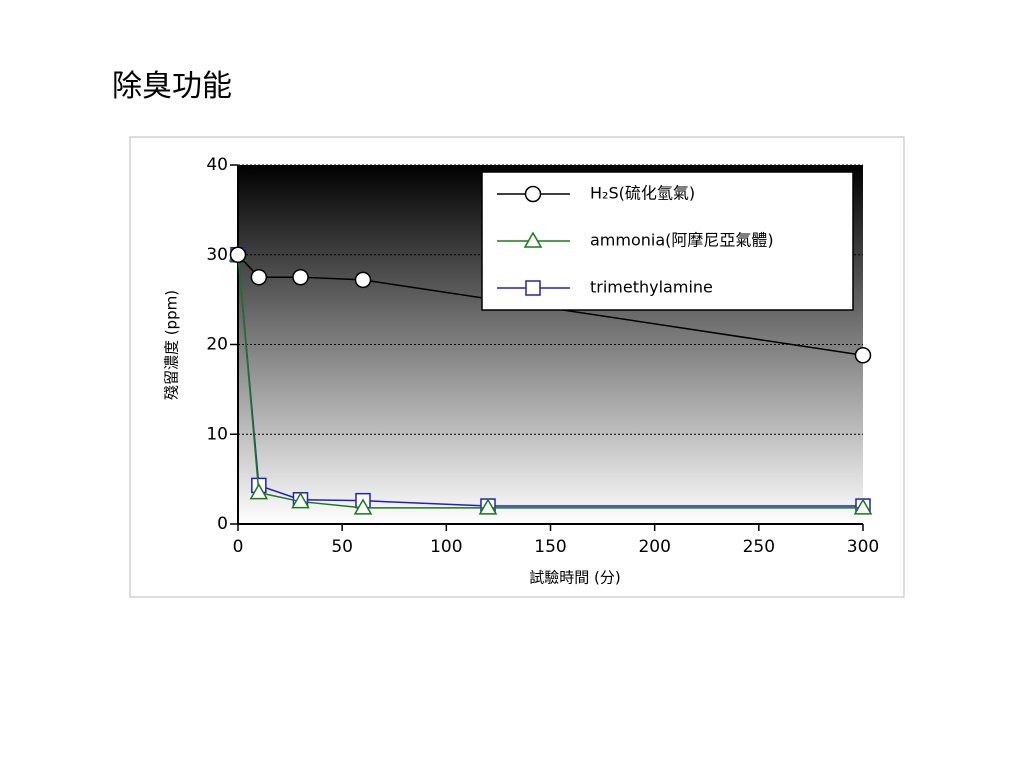  What do you see at coordinates (217, 165) in the screenshot?
I see `y-tick-label: 40` at bounding box center [217, 165].